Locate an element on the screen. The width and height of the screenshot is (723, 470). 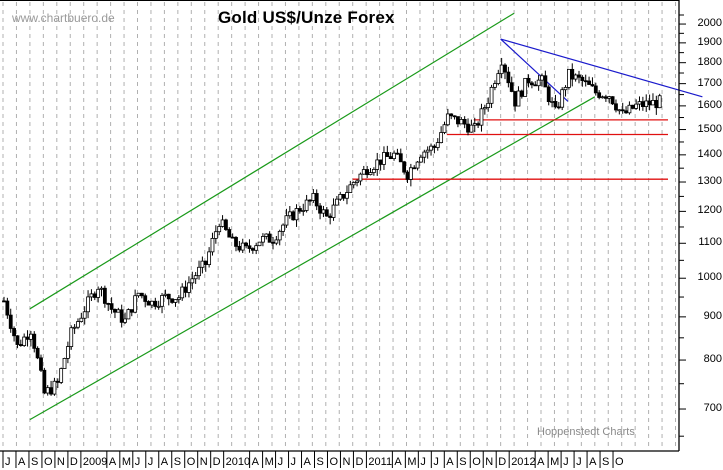
y-tick-label: 2000 is located at coordinates (709, 23).